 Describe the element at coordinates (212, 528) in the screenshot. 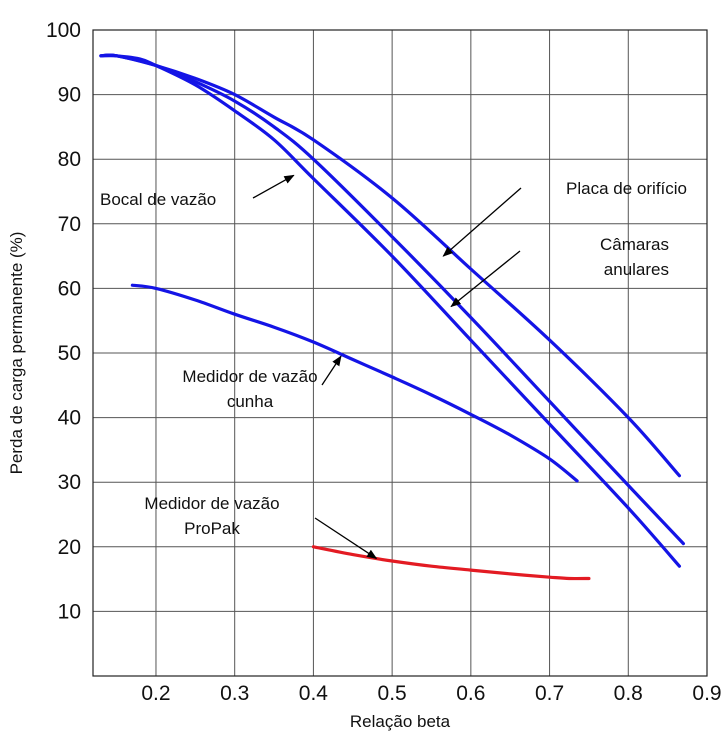

I see `annotation-text: ProPak` at that location.